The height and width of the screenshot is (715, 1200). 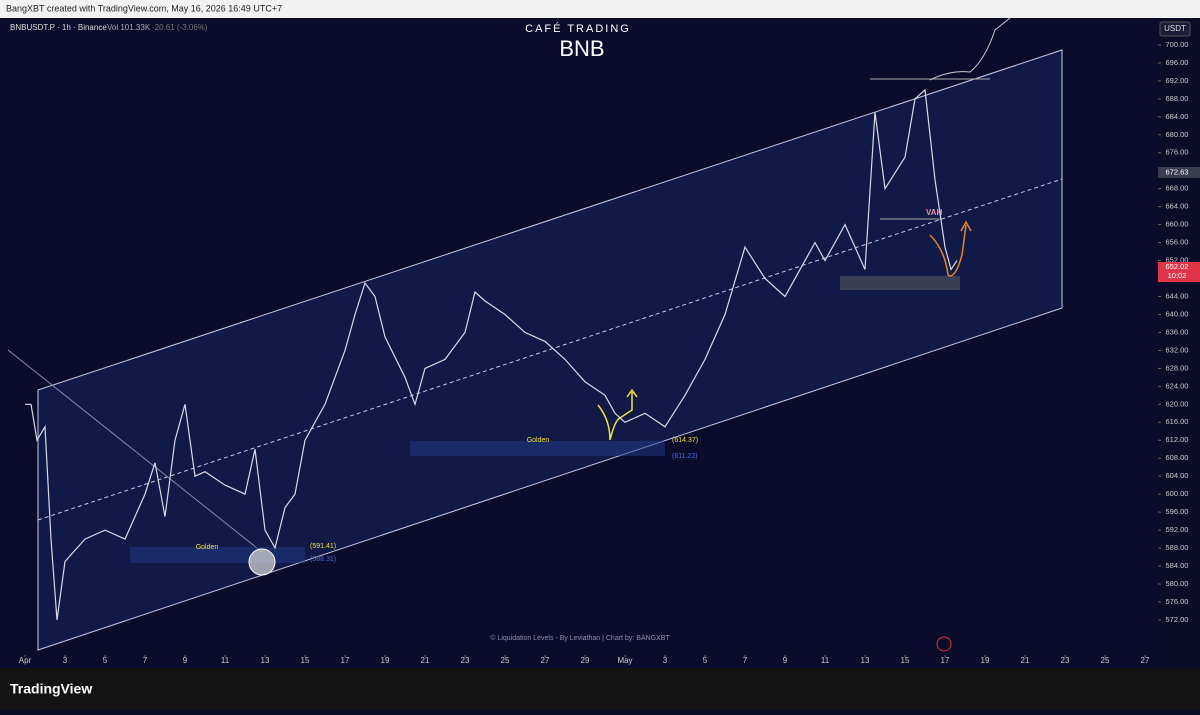 What do you see at coordinates (1177, 385) in the screenshot?
I see `y-tick-label: 624.00` at bounding box center [1177, 385].